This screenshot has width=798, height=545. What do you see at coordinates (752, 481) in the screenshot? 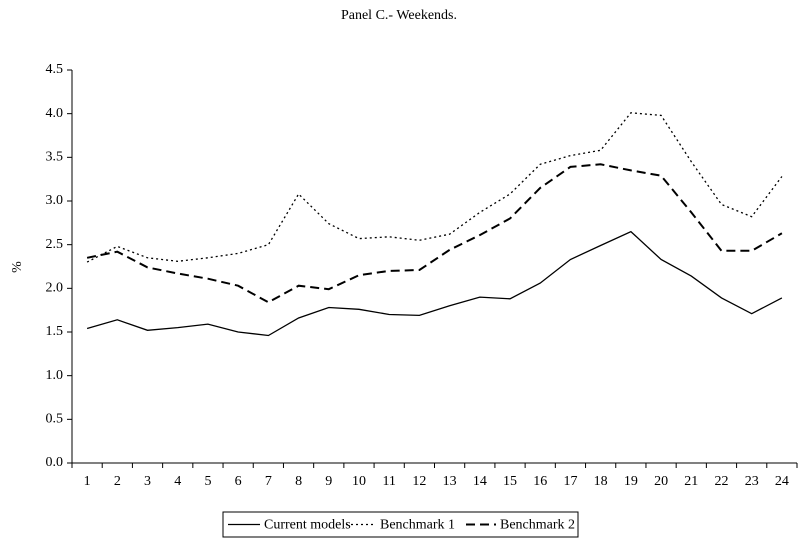
I see `x-tick-label: 23` at bounding box center [752, 481].